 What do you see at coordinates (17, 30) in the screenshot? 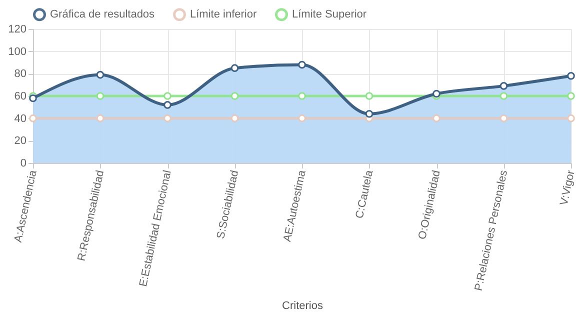
I see `y-tick-label: 120` at bounding box center [17, 30].